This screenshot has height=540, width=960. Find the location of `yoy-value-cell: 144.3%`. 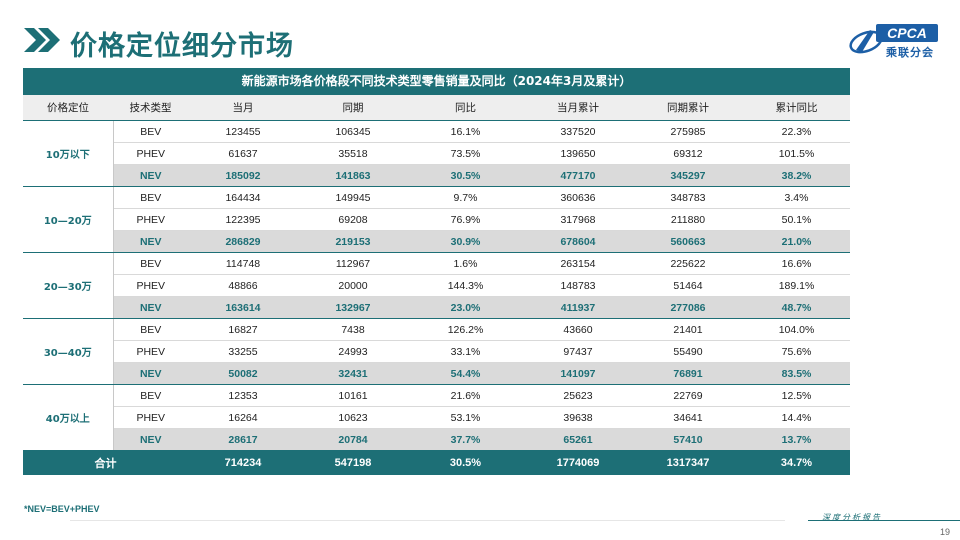

yoy-value-cell: 144.3% is located at coordinates (465, 285).